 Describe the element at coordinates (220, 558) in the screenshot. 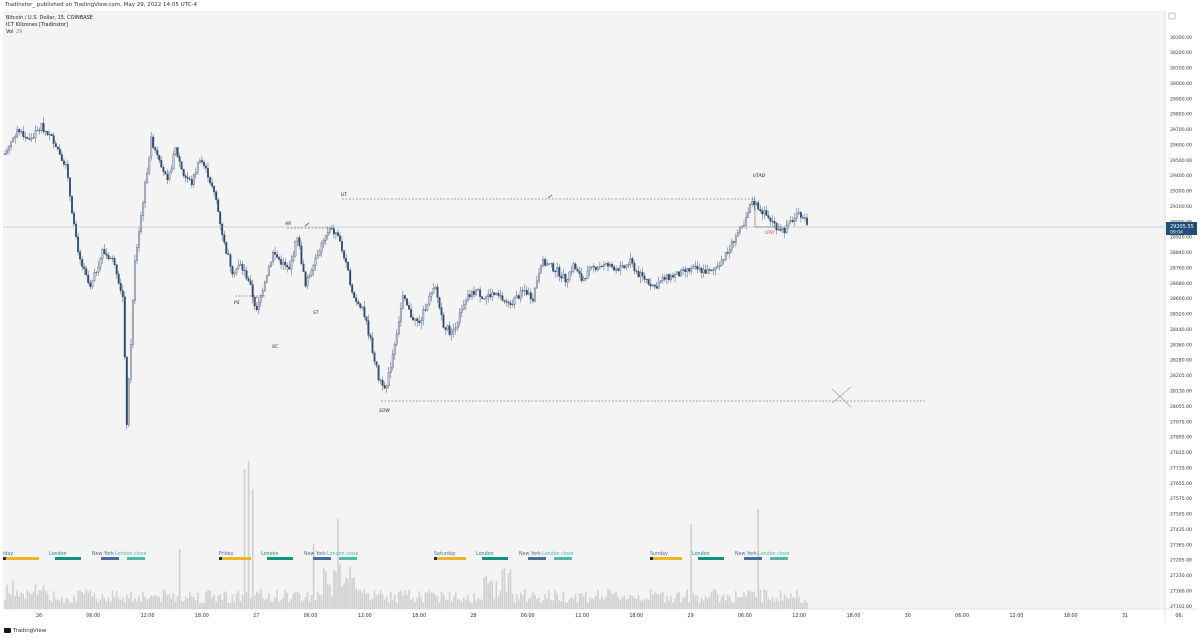

I see `session-marker` at that location.